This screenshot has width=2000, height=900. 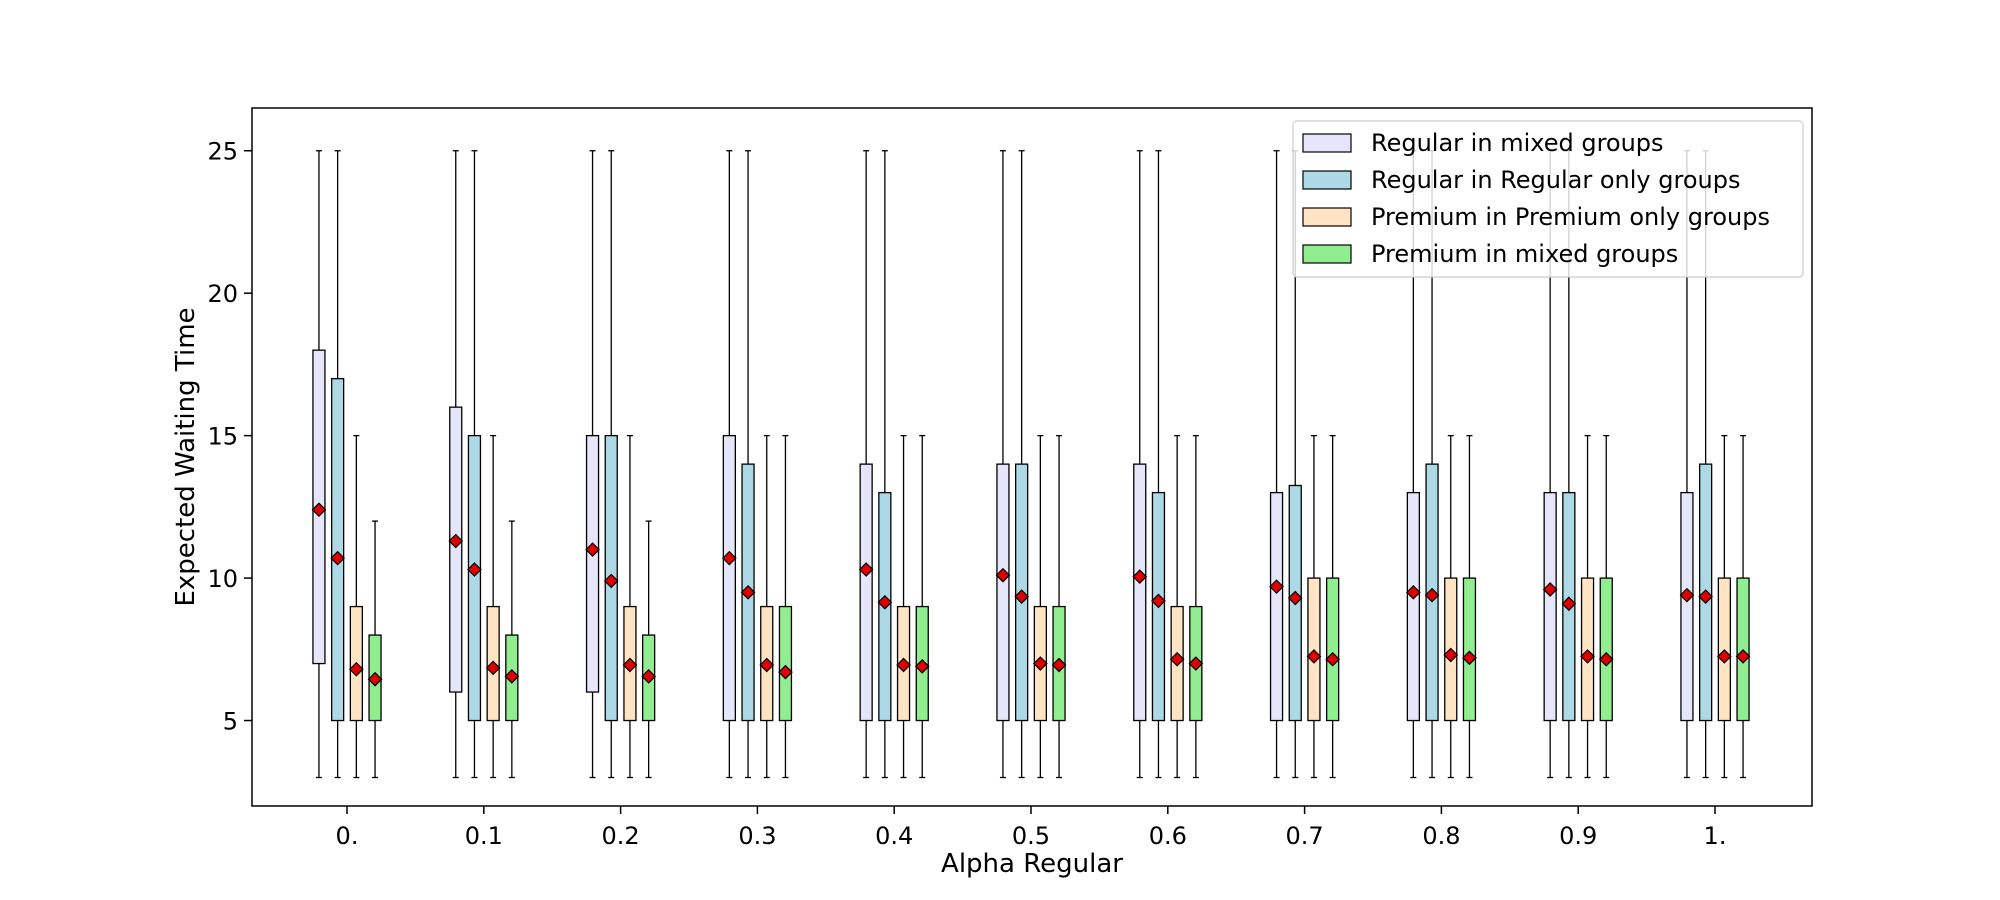 I want to click on x-tick-label: 0.3, so click(x=757, y=836).